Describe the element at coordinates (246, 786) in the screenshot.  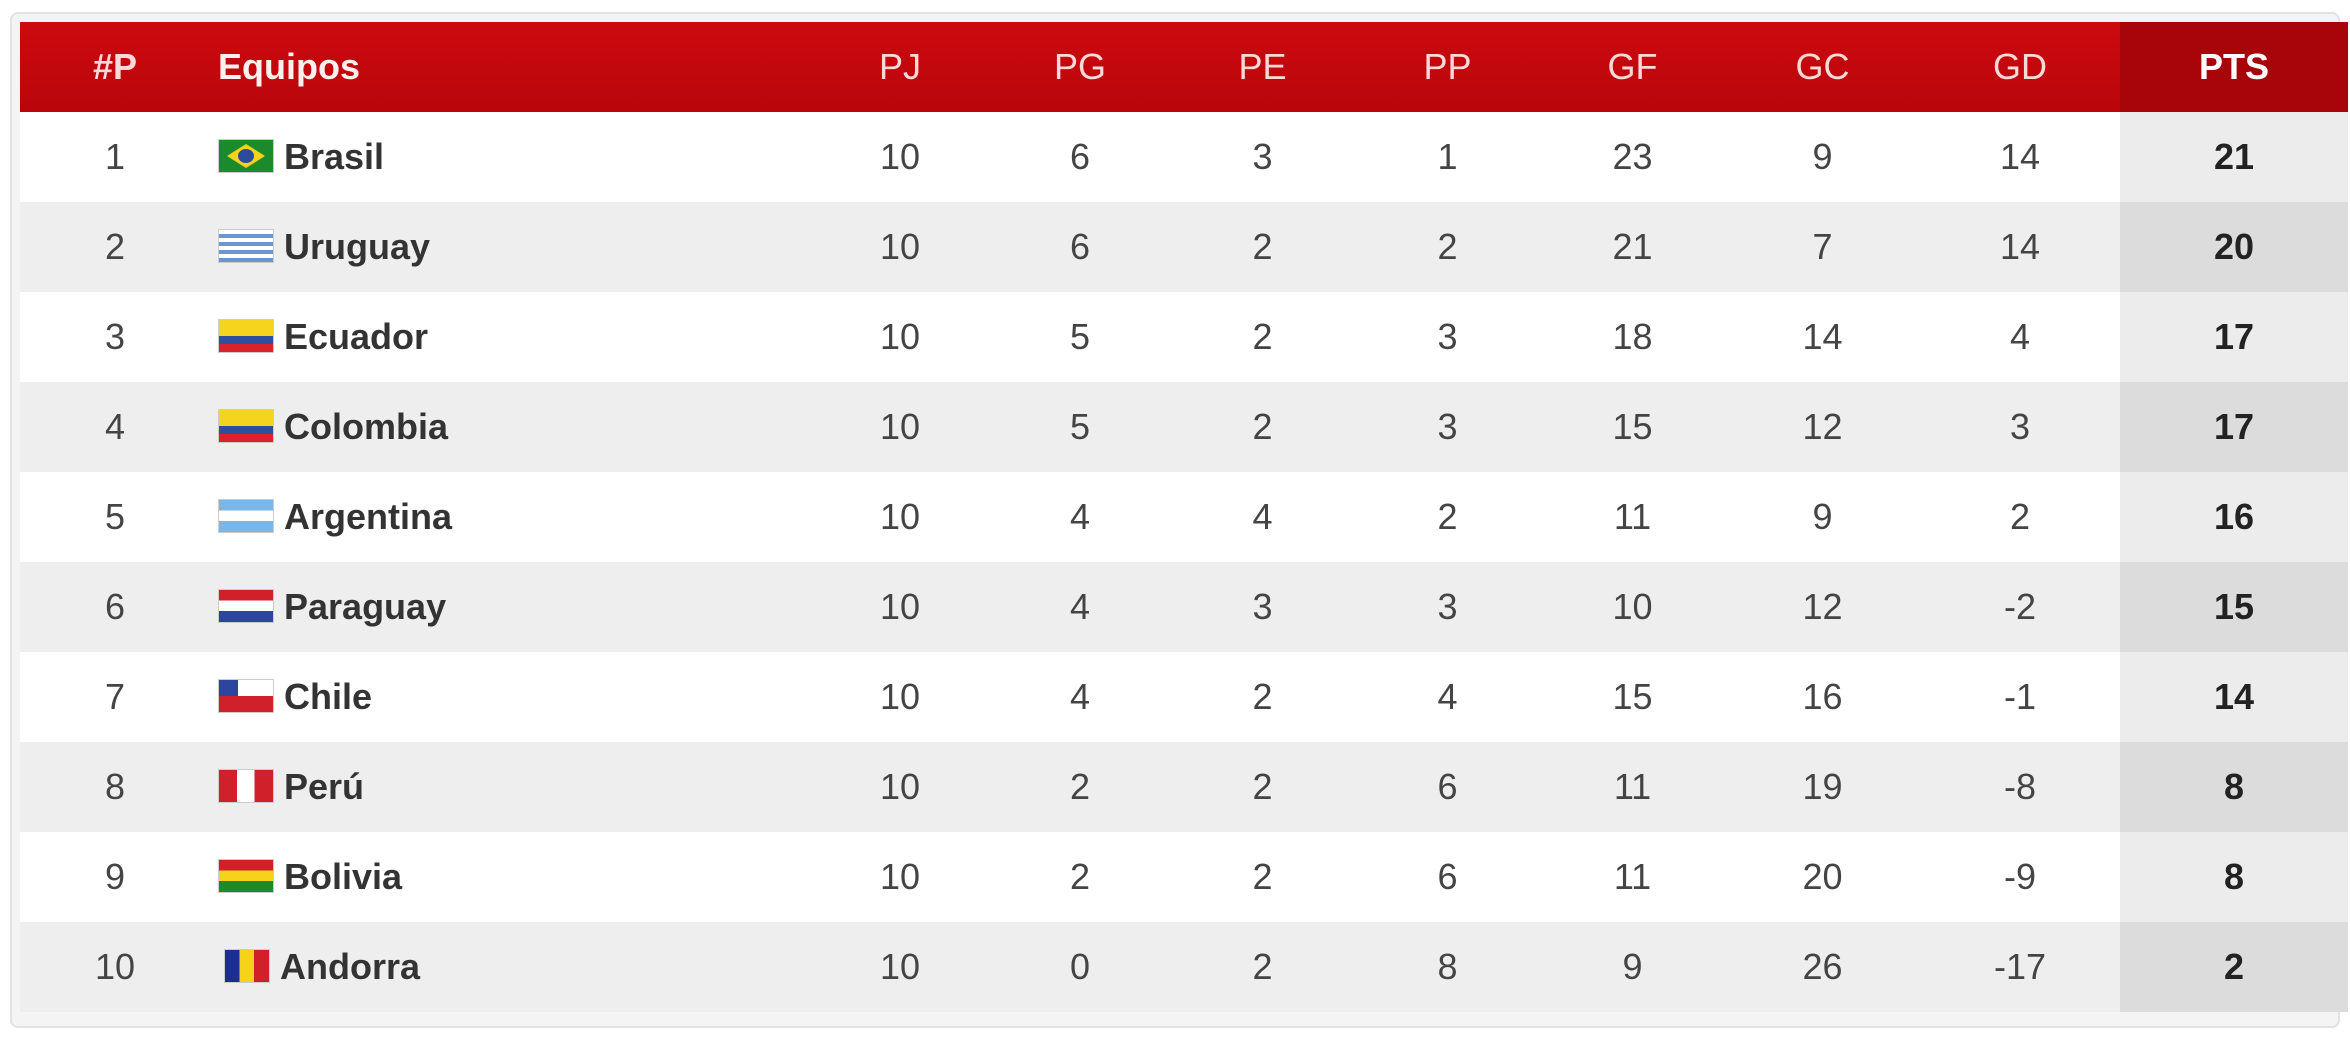
I see `flag-pe-icon` at that location.